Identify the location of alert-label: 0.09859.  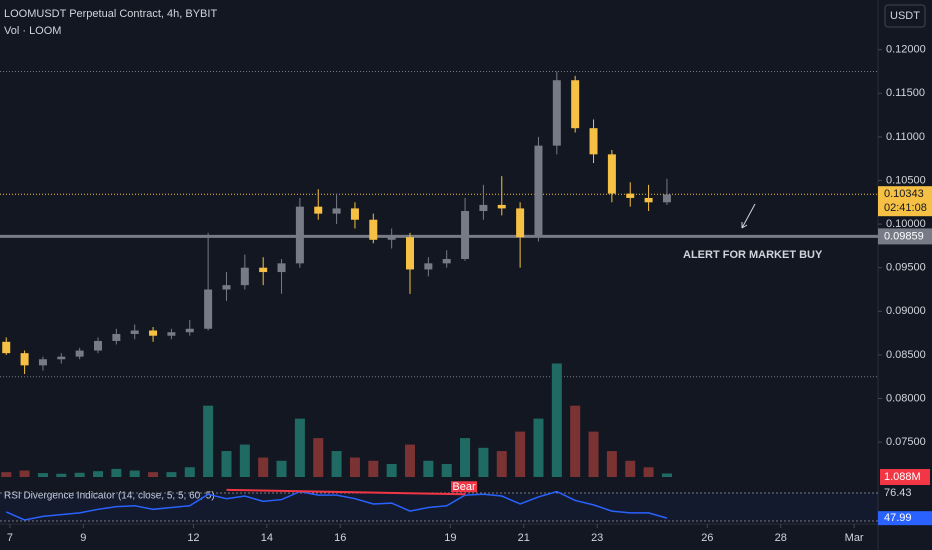
(904, 236).